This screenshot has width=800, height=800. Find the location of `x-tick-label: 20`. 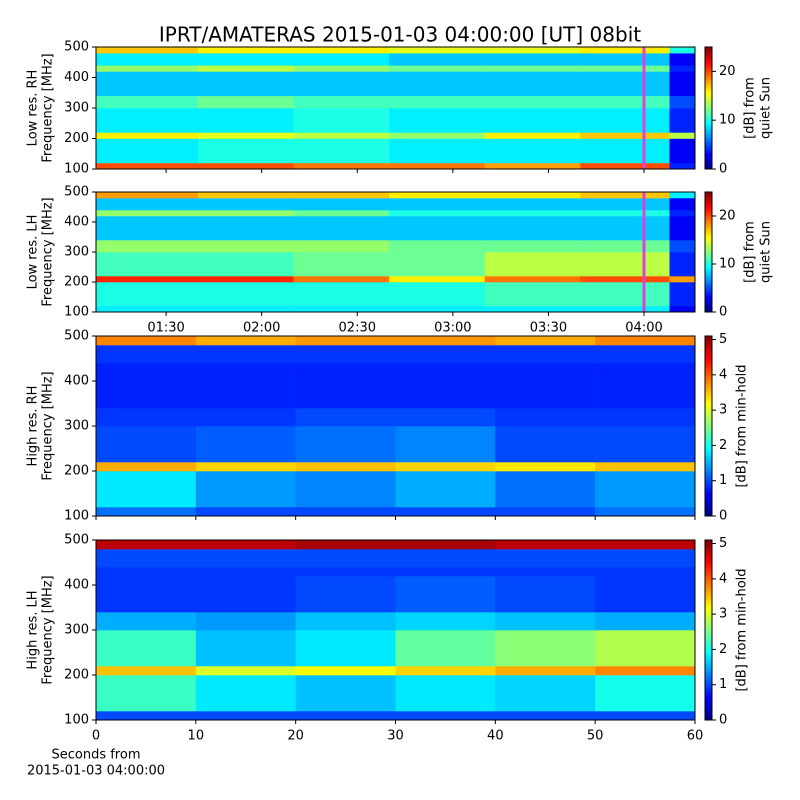

x-tick-label: 20 is located at coordinates (295, 736).